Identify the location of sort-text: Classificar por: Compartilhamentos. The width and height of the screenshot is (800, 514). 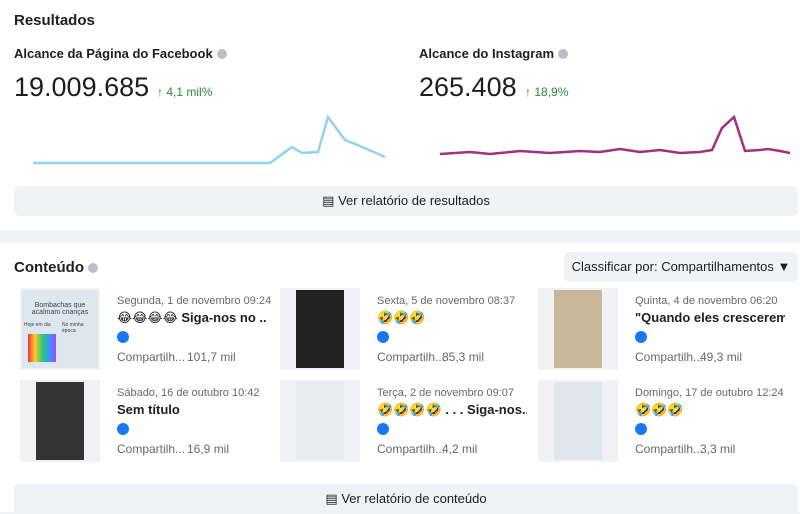
(672, 266).